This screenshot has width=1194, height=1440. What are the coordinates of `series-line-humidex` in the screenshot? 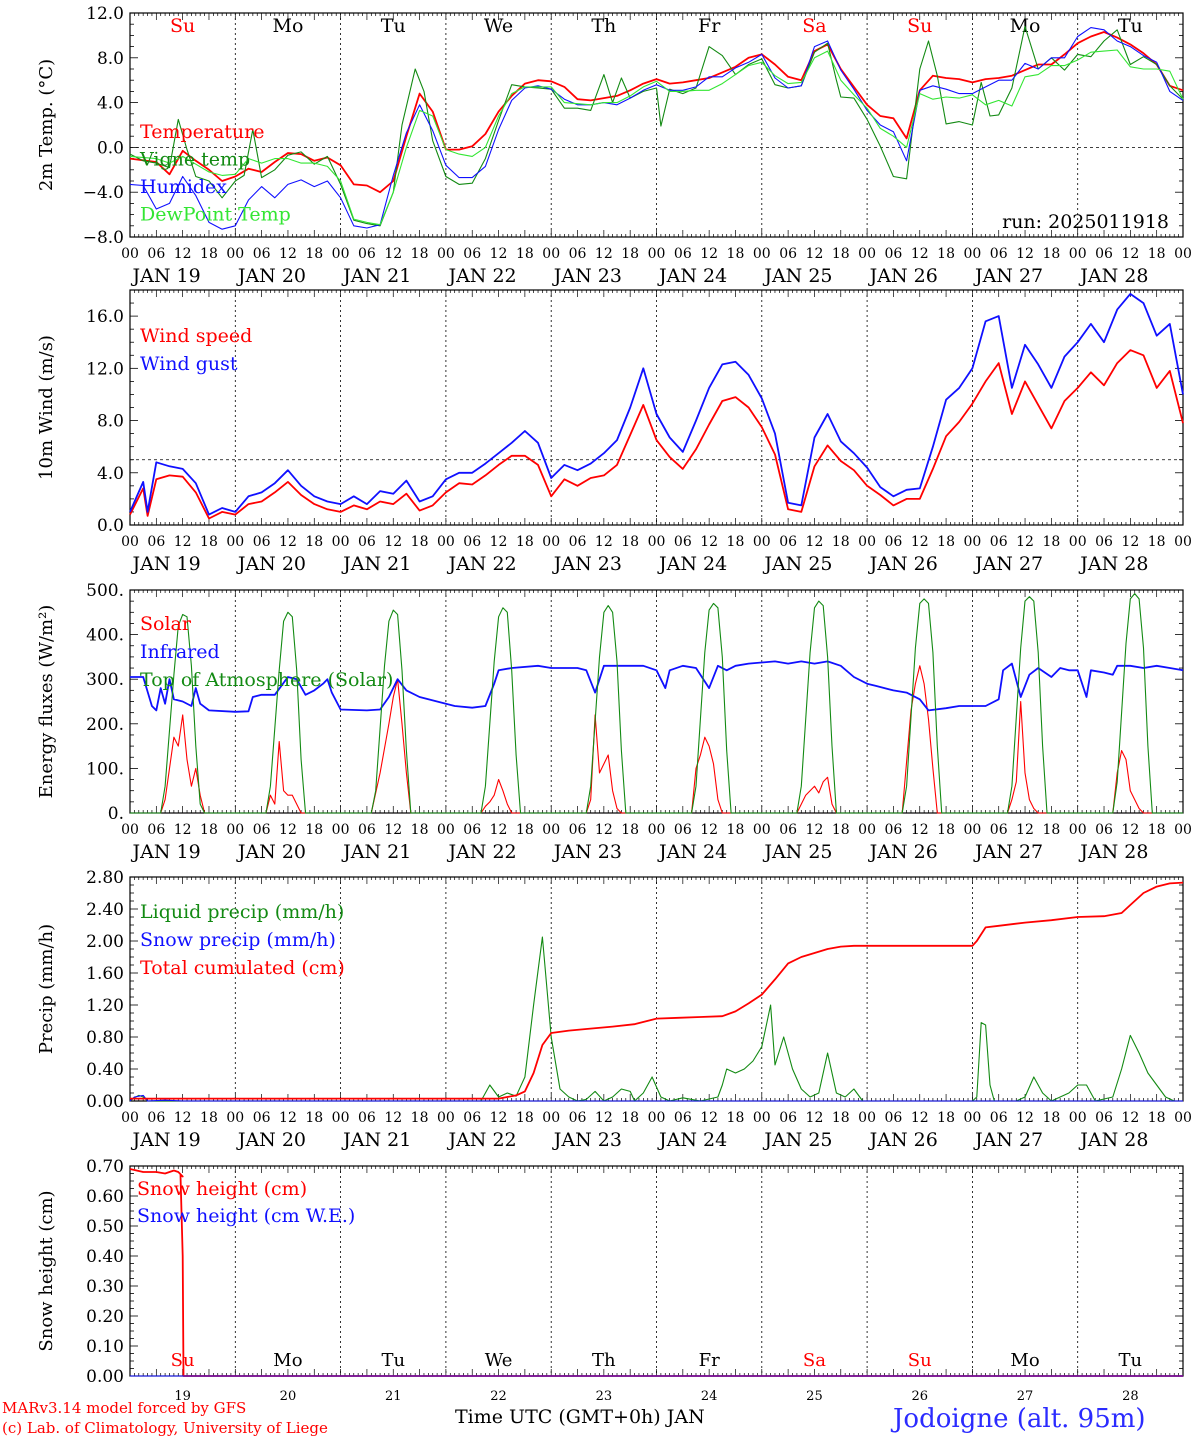 It's located at (656, 128).